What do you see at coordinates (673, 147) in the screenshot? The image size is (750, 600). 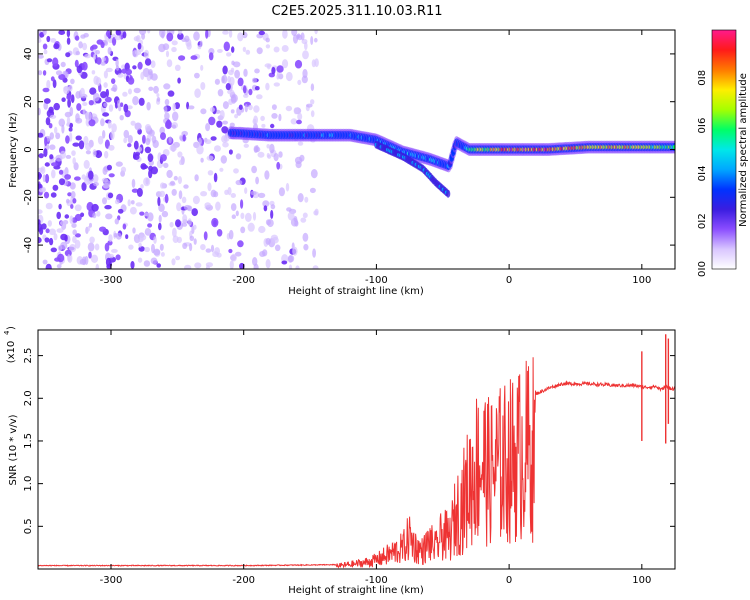 I see `trace-core` at bounding box center [673, 147].